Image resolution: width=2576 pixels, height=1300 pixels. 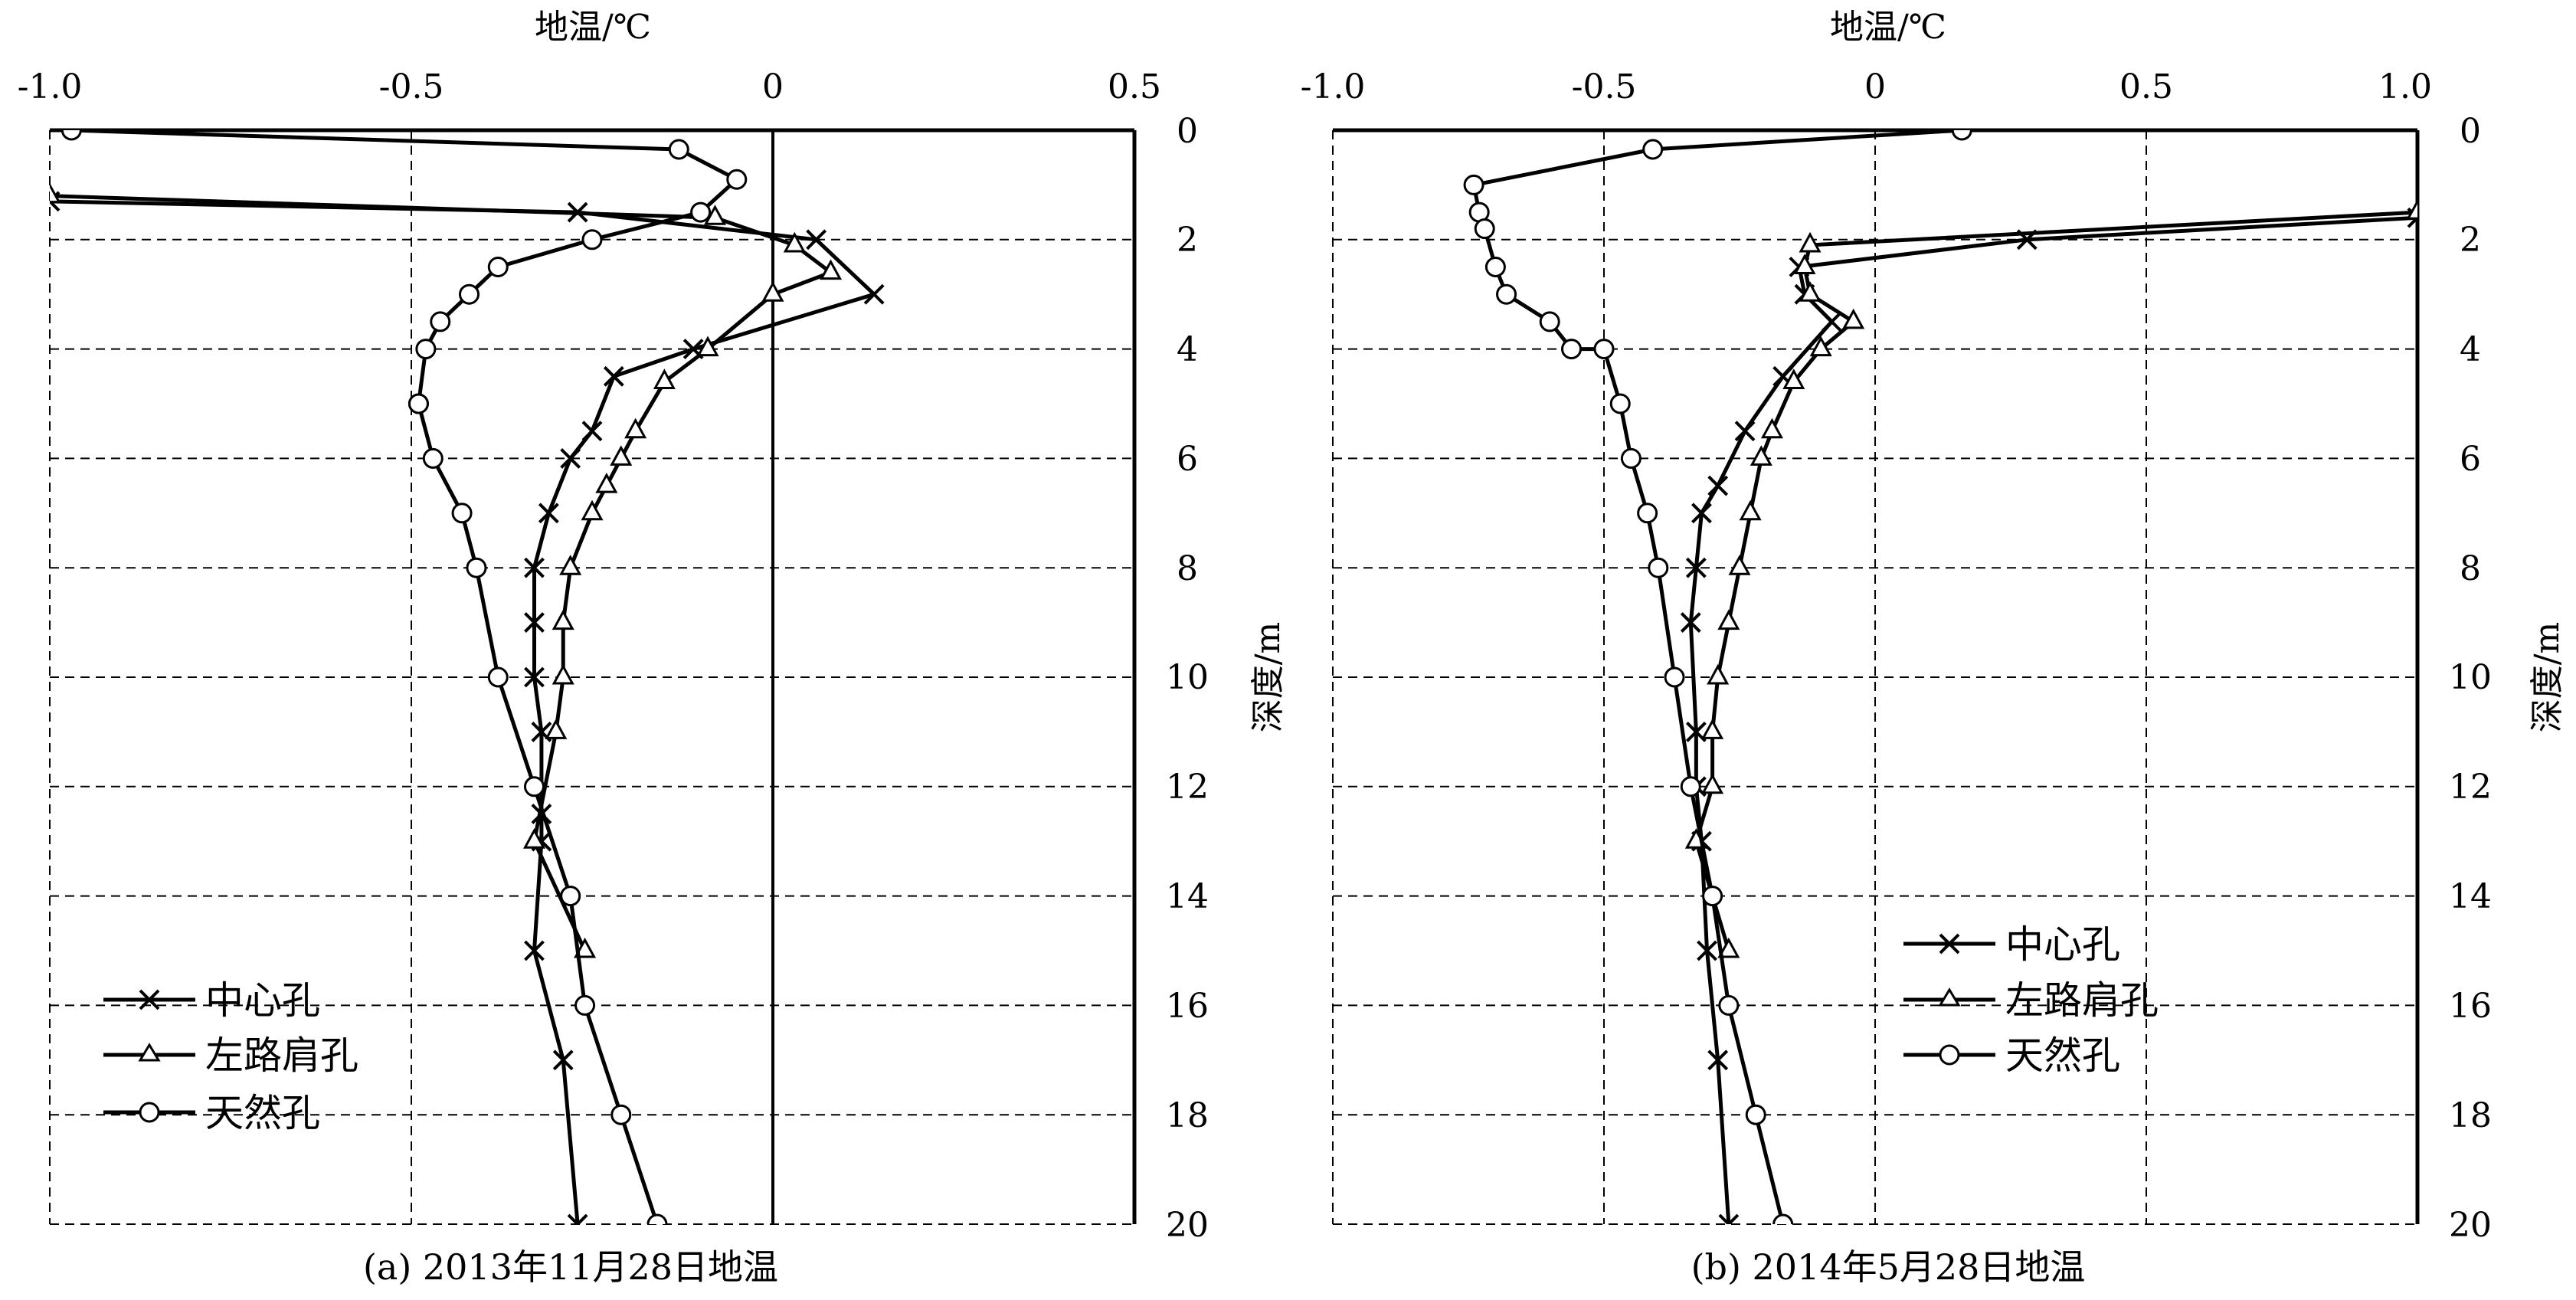 What do you see at coordinates (1888, 27) in the screenshot?
I see `x-axis-title-b: 地温/℃` at bounding box center [1888, 27].